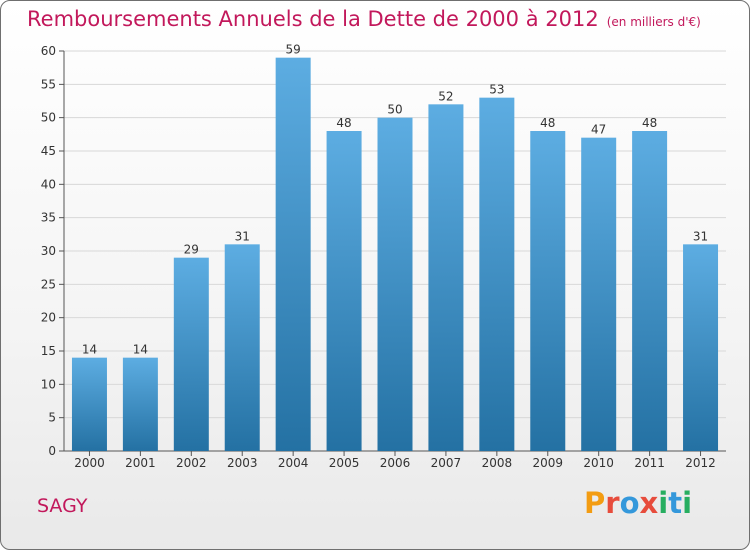 The image size is (750, 550). What do you see at coordinates (48, 51) in the screenshot?
I see `y-tick-label: 60` at bounding box center [48, 51].